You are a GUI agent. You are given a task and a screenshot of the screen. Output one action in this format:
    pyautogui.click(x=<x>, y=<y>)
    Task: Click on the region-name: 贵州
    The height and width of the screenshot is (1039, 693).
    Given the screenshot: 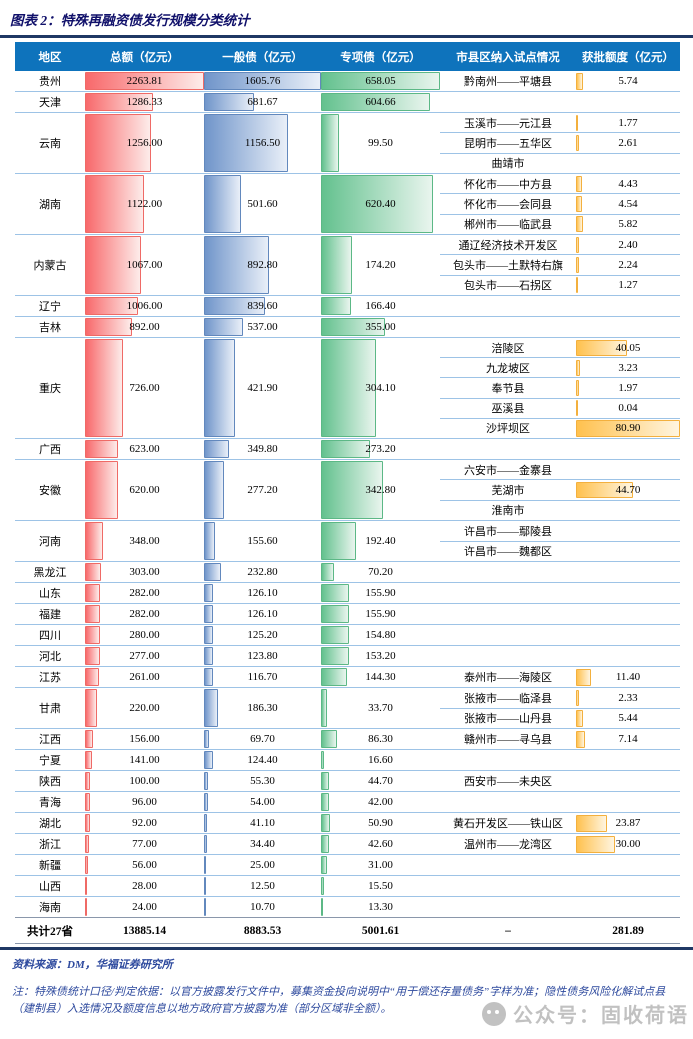 What is the action you would take?
    pyautogui.click(x=50, y=82)
    